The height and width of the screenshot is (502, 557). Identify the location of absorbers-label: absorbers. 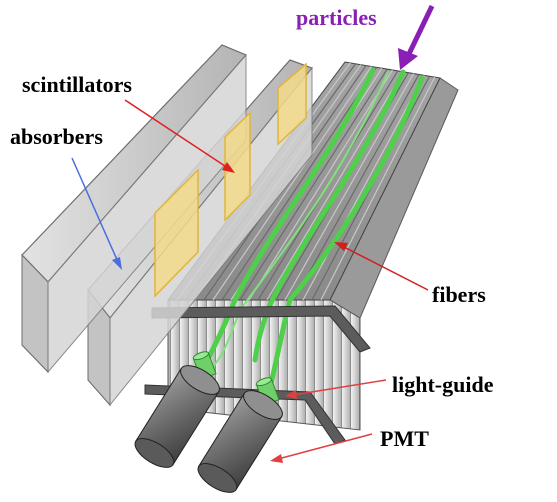
(56, 136).